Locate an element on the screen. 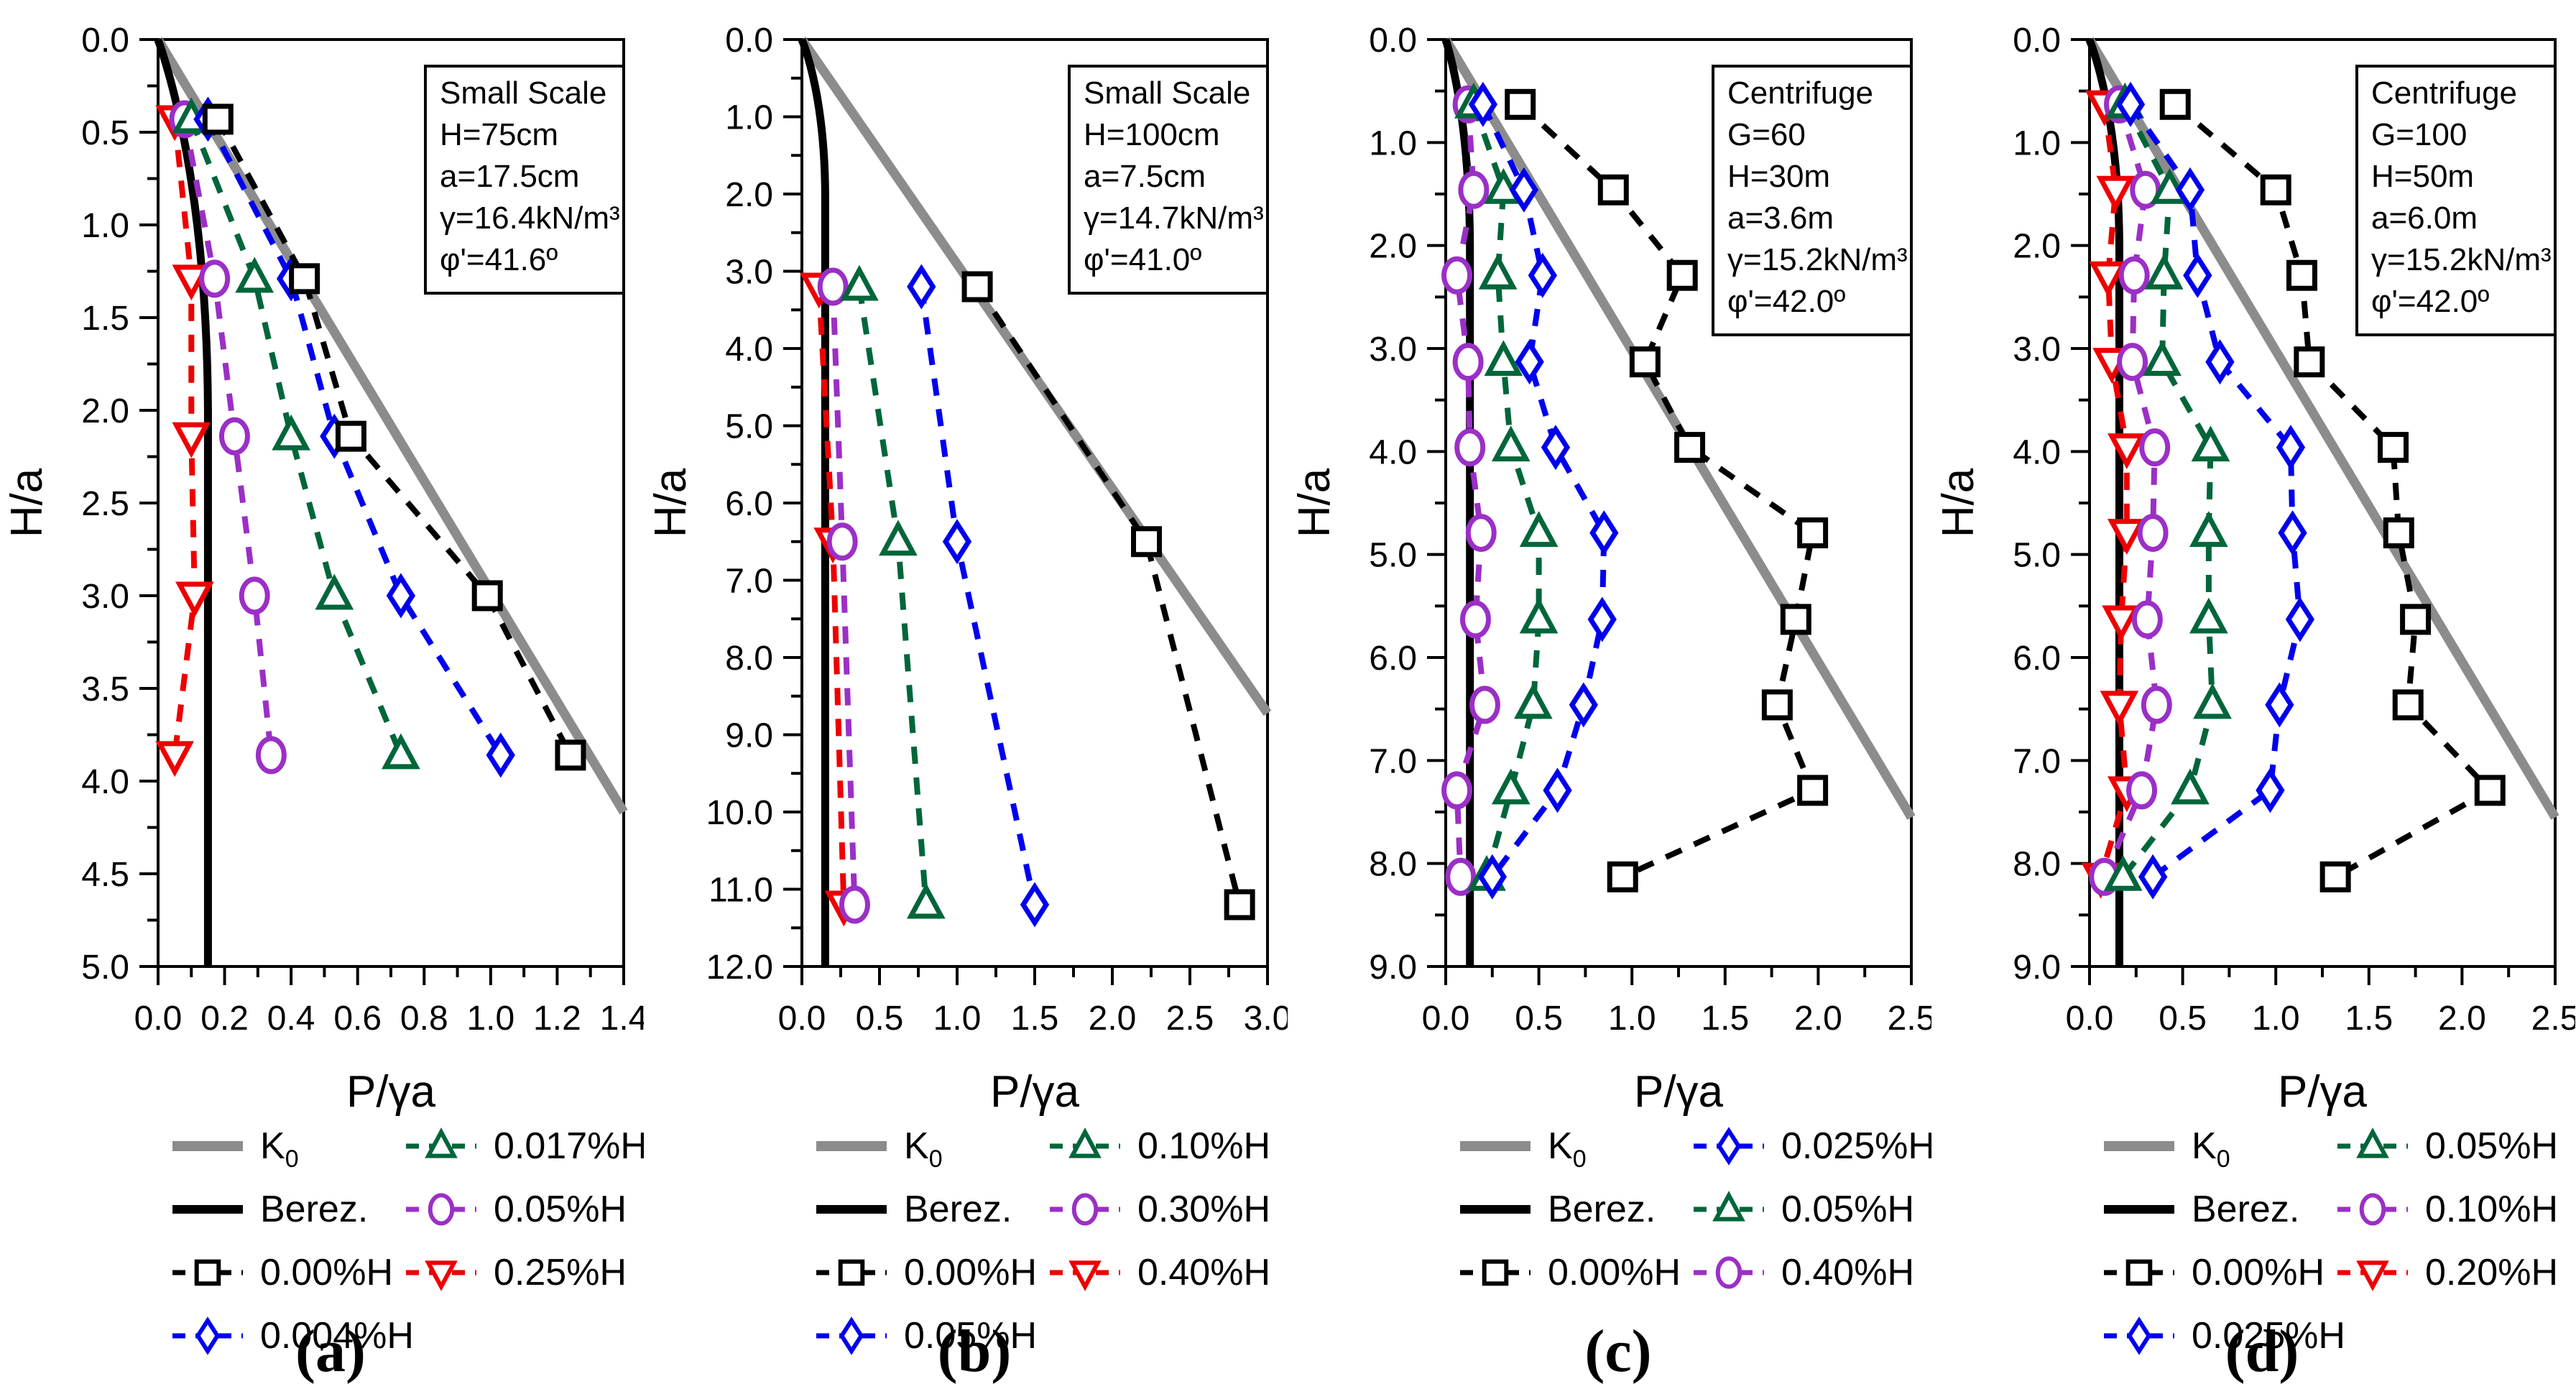 This screenshot has width=2576, height=1389. x-axis-tick-label: 1.0 is located at coordinates (490, 1019).